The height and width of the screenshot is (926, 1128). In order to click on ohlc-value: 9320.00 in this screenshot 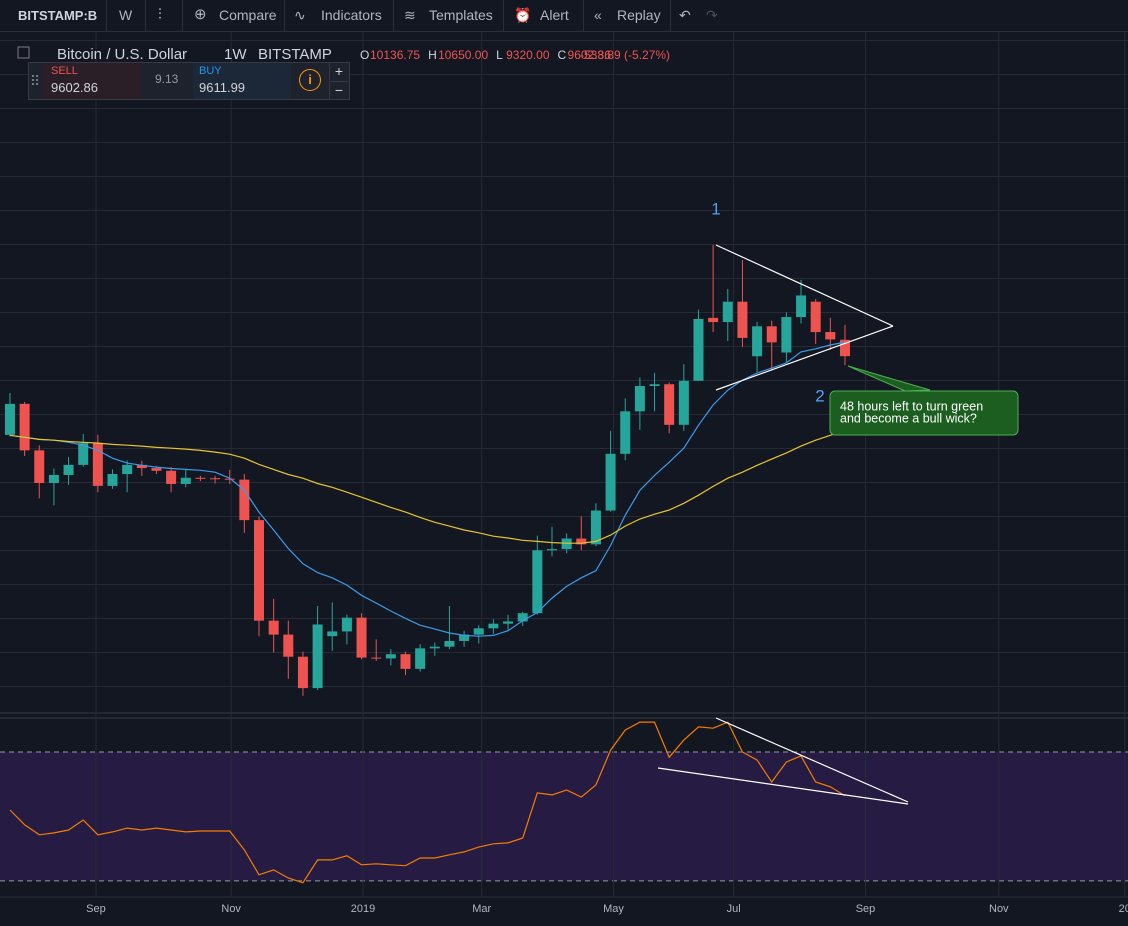, I will do `click(528, 55)`.